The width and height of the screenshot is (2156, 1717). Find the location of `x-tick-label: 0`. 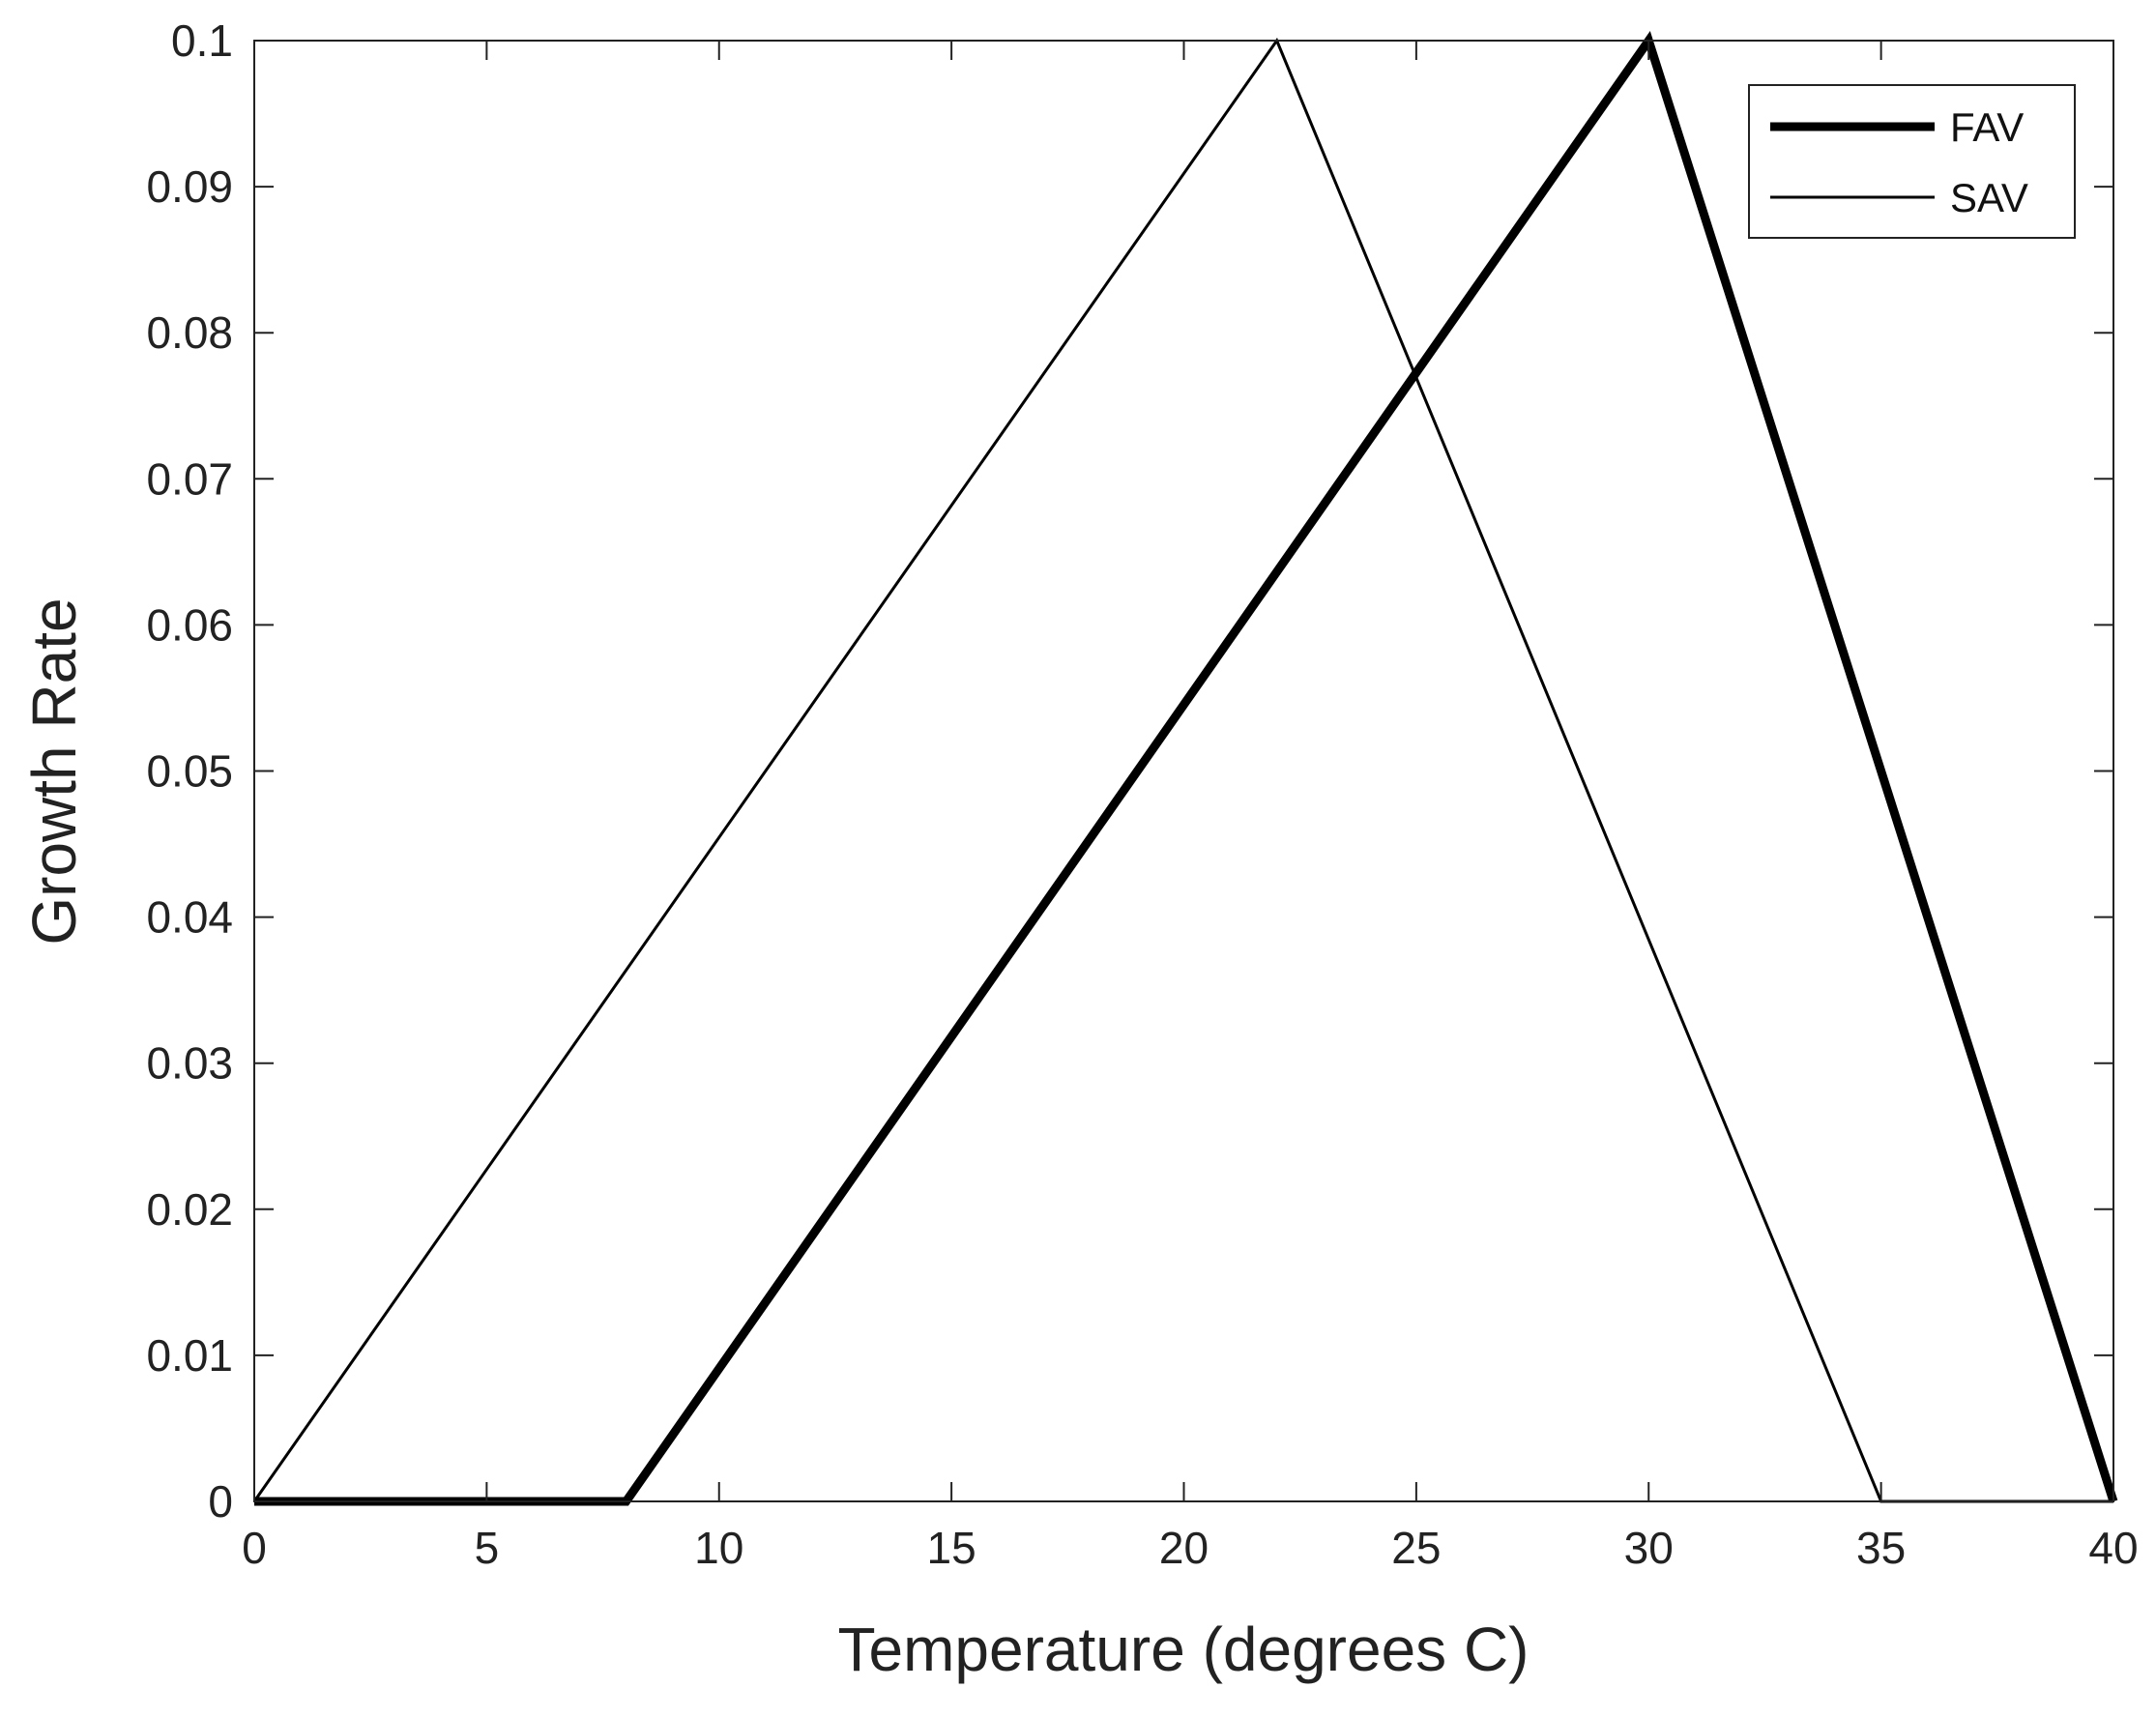

x-tick-label: 0 is located at coordinates (254, 1548).